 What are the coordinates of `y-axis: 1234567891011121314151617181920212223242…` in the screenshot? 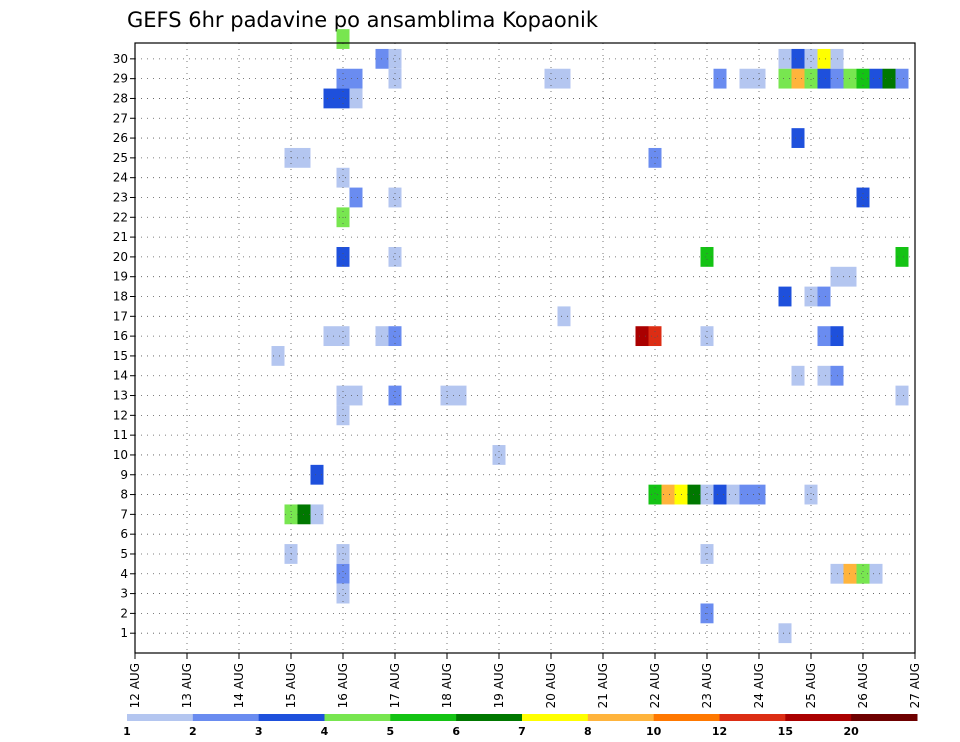 It's located at (124, 346).